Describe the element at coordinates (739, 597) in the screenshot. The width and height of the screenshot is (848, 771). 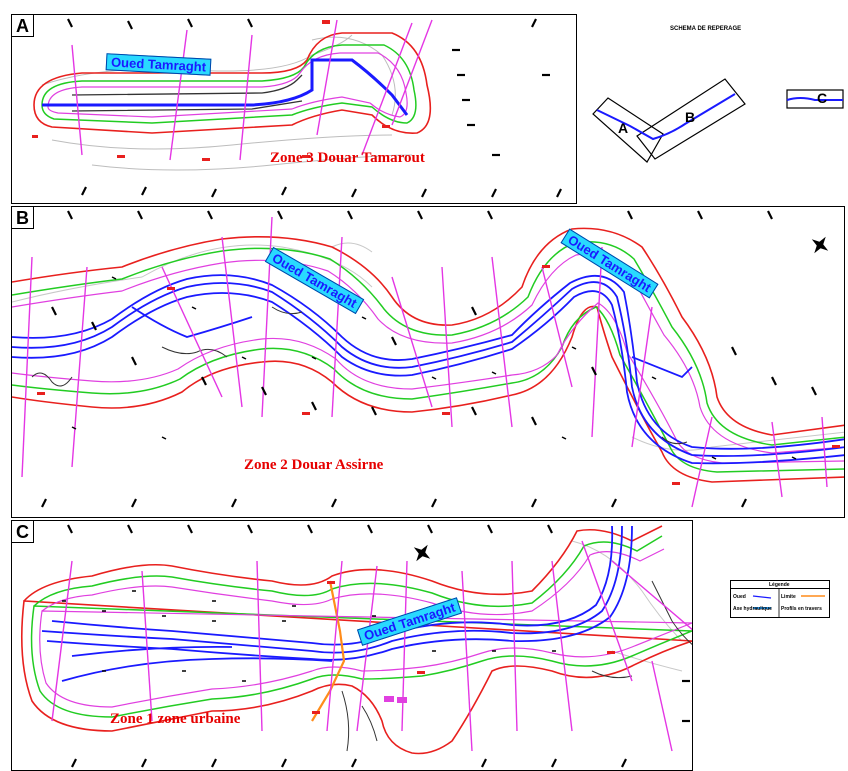
I see `legend-item-1: Oued` at that location.